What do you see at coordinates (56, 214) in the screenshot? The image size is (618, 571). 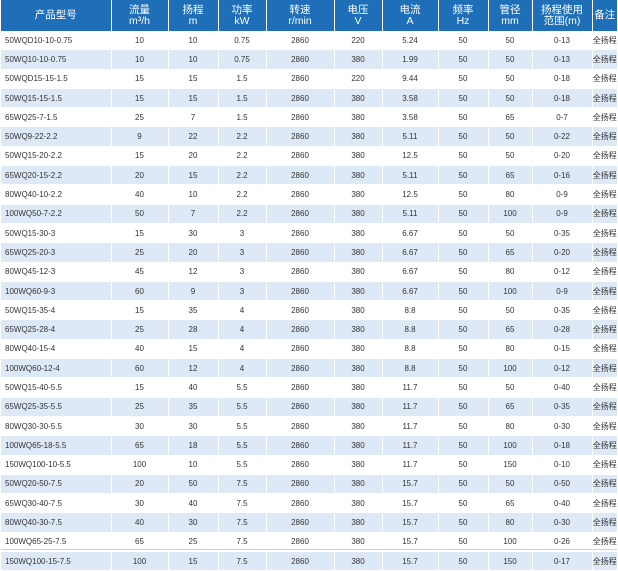 I see `cell-model: 100WQ50-7-2.2` at bounding box center [56, 214].